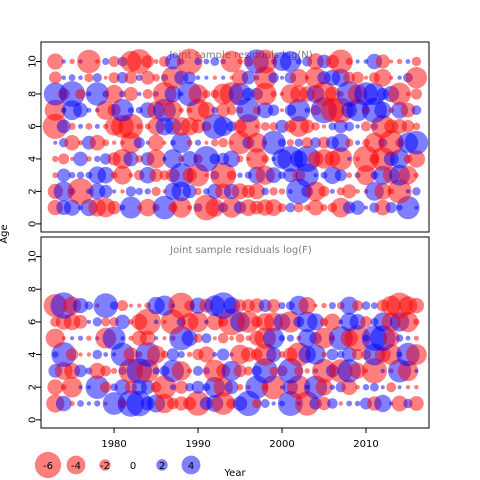  What do you see at coordinates (365, 444) in the screenshot?
I see `x-tick-label: 2010` at bounding box center [365, 444].